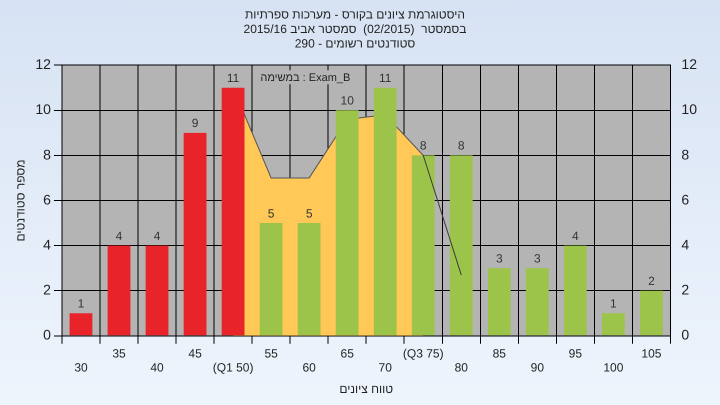 This screenshot has width=720, height=405. I want to click on x-tick-label: 80, so click(461, 367).